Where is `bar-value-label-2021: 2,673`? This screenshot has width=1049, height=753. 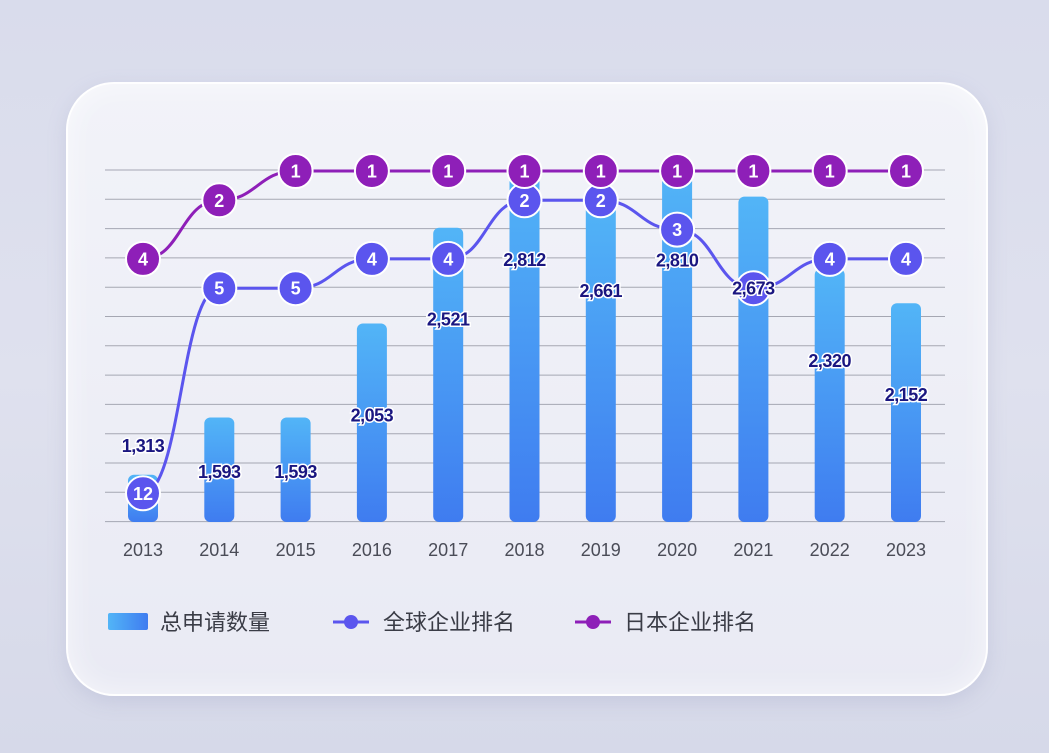 bar-value-label-2021: 2,673 is located at coordinates (753, 289).